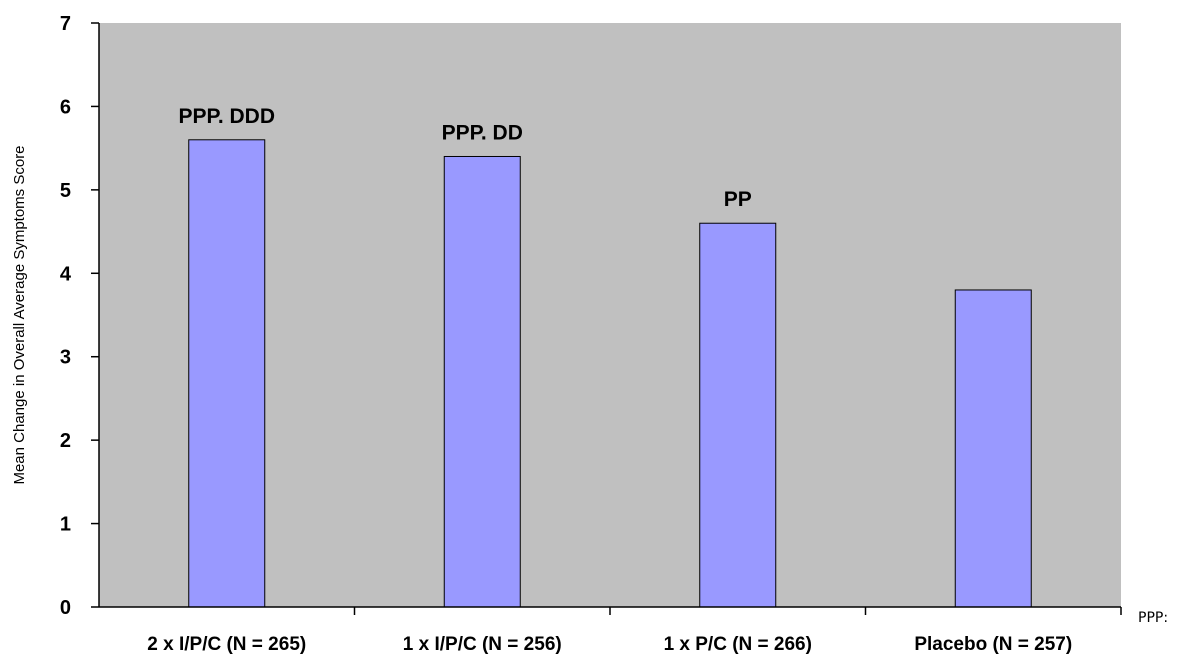 The height and width of the screenshot is (669, 1191). What do you see at coordinates (738, 644) in the screenshot?
I see `x-tick-label-3: 1 x P/C (N = 266)` at bounding box center [738, 644].